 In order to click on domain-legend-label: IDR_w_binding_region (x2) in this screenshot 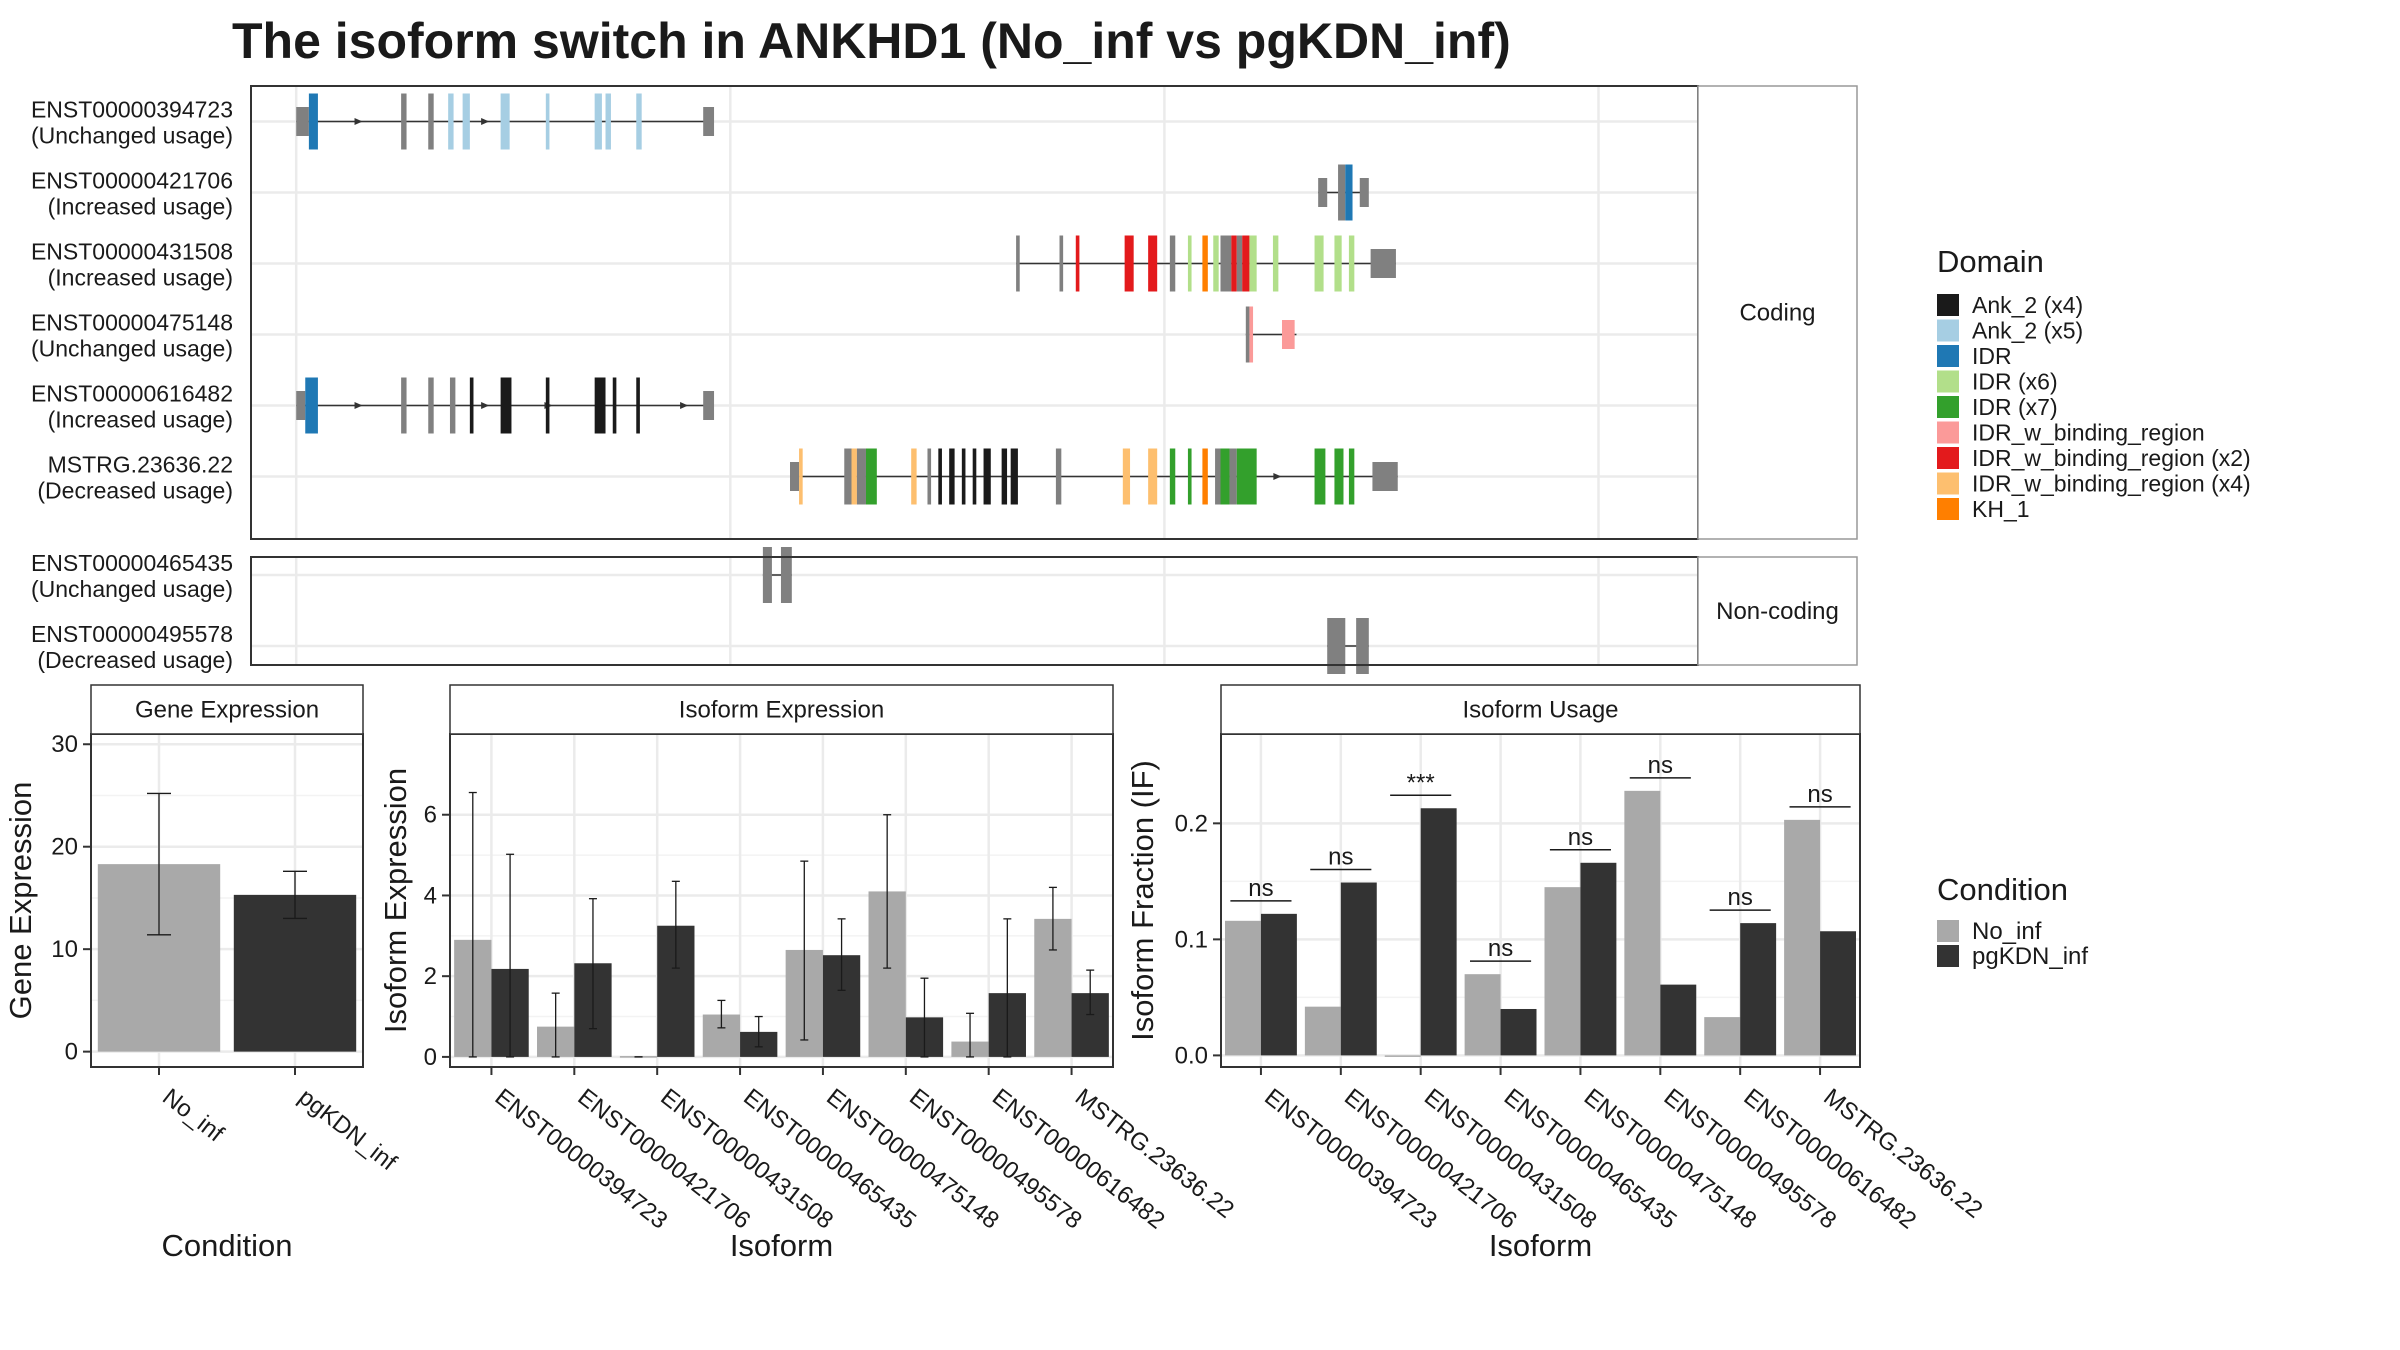, I will do `click(2111, 458)`.